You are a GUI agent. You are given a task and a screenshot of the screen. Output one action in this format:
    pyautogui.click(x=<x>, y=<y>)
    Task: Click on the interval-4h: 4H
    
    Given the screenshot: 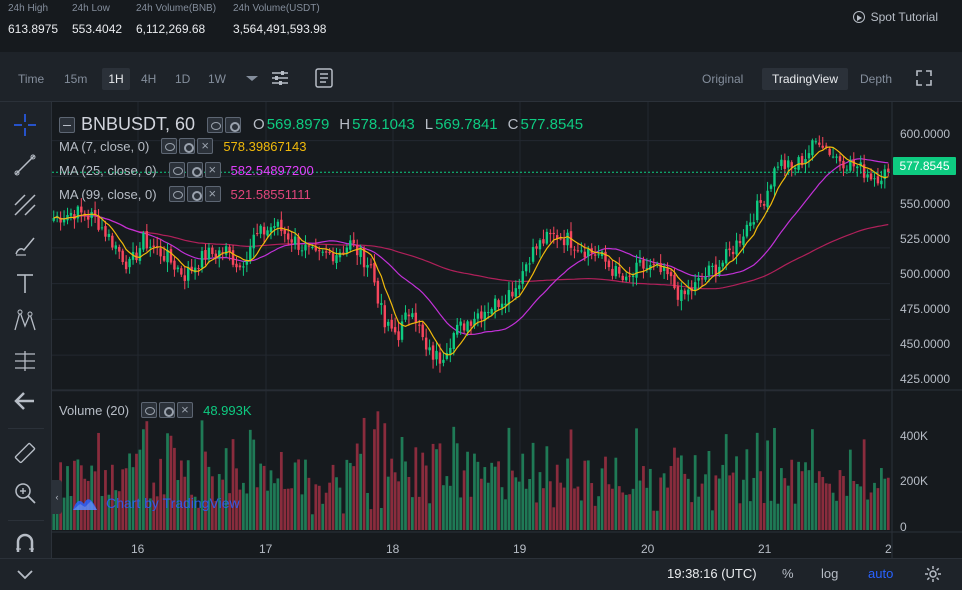 What is the action you would take?
    pyautogui.click(x=149, y=79)
    